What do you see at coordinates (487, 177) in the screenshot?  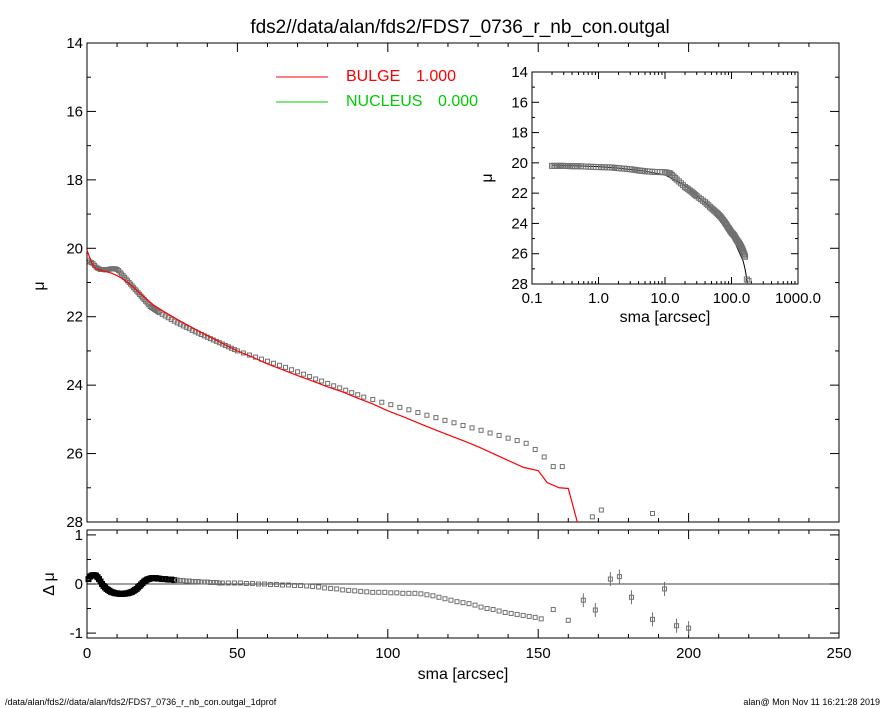 I see `inset-y-axis-label: μ` at bounding box center [487, 177].